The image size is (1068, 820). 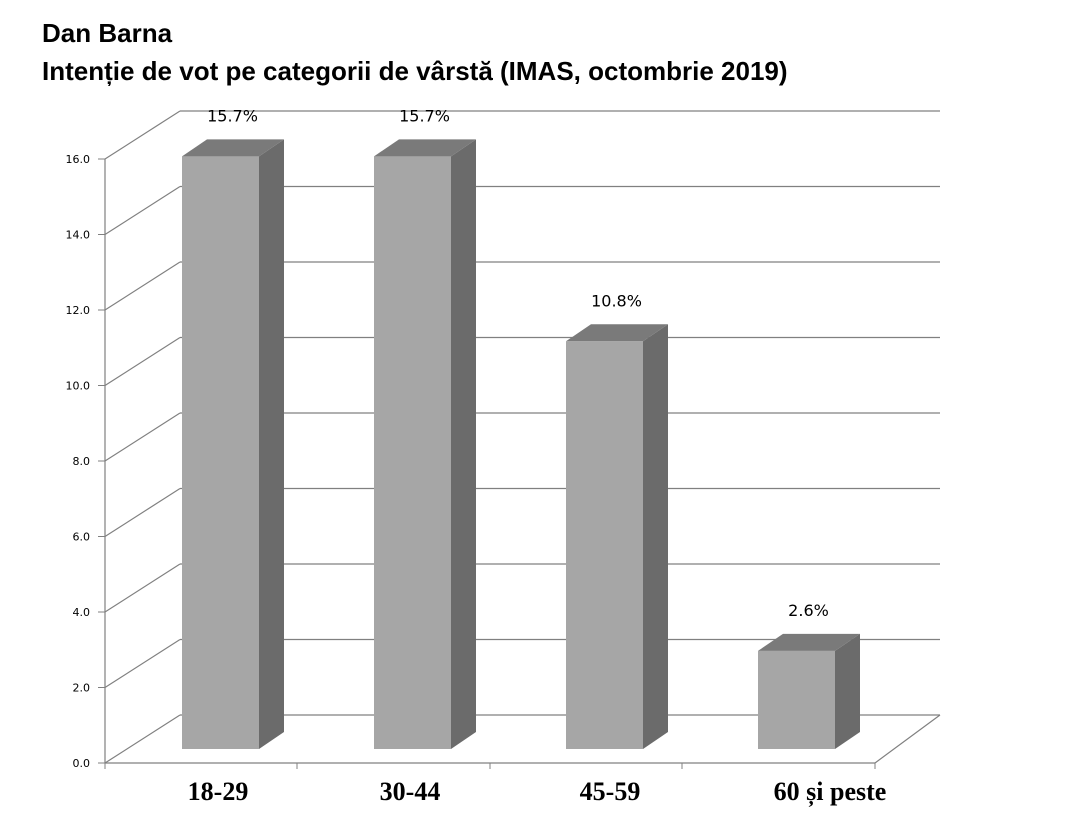 What do you see at coordinates (78, 159) in the screenshot?
I see `y-tick-label: 16.0` at bounding box center [78, 159].